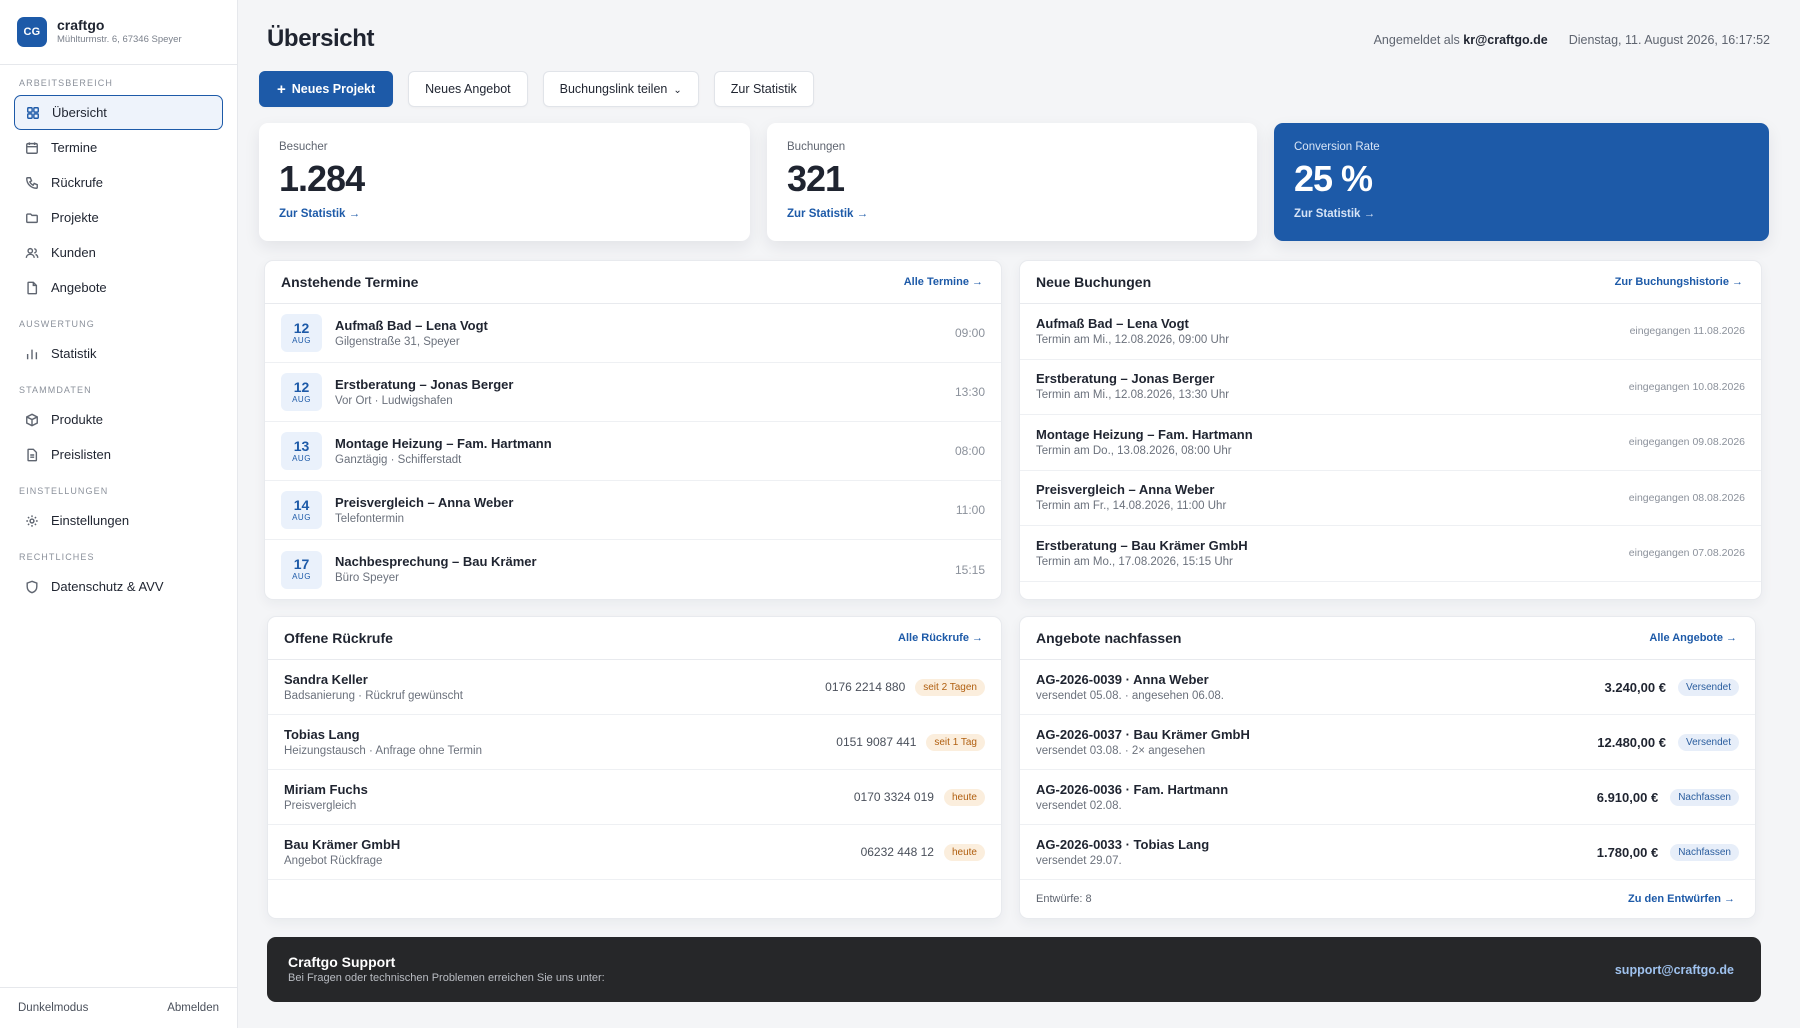 The height and width of the screenshot is (1028, 1800). What do you see at coordinates (1627, 797) in the screenshot?
I see `offer-amount: 6.910,00 €` at bounding box center [1627, 797].